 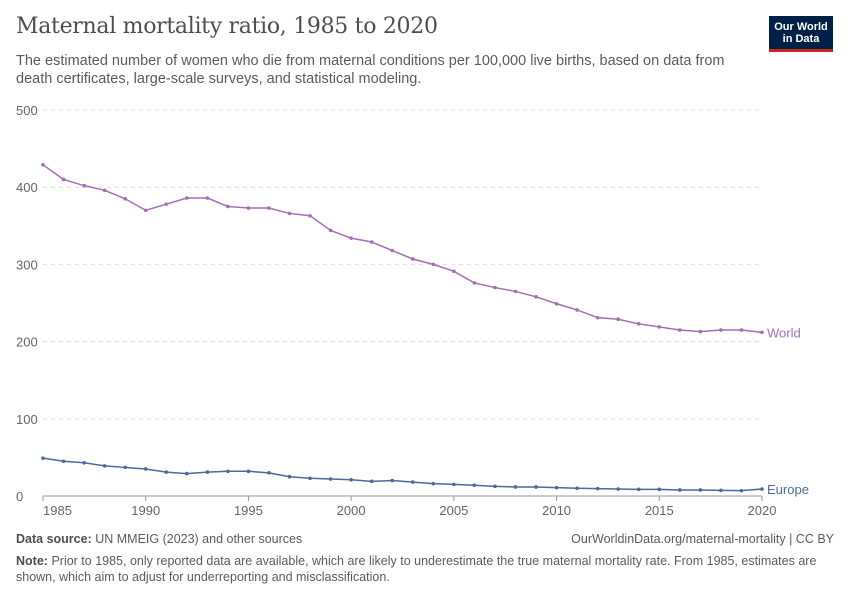 I want to click on x-tick-label: 1985, so click(x=57, y=510).